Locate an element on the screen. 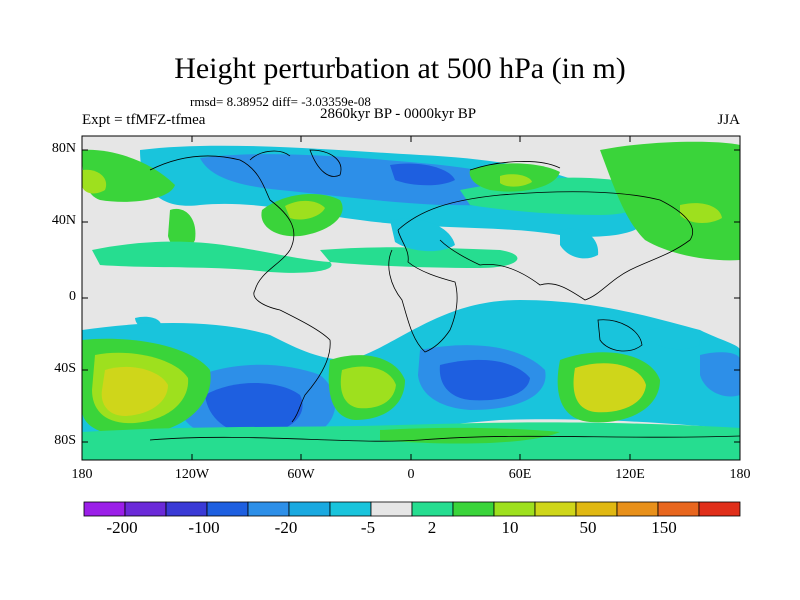 The image size is (800, 600). arctic-blue is located at coordinates (422, 174).